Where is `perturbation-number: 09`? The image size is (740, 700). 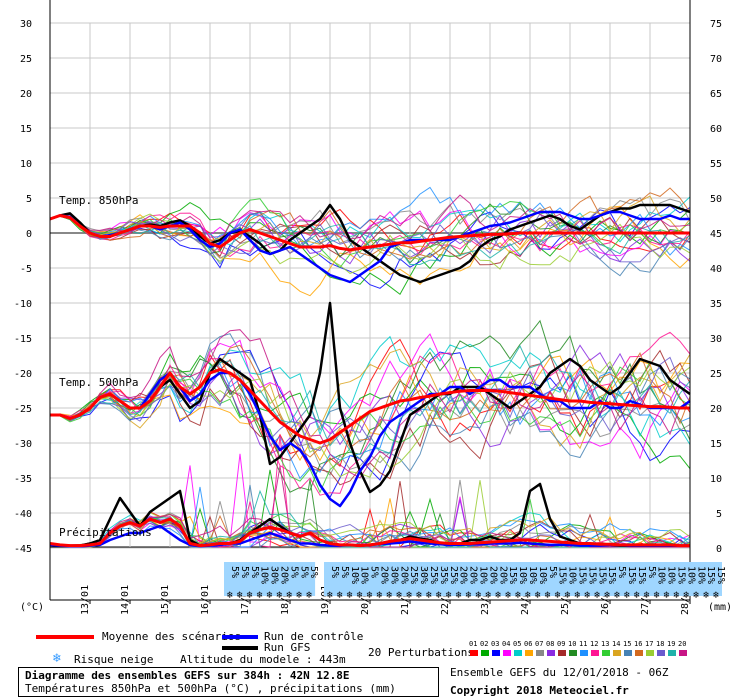 perturbation-number: 09 is located at coordinates (561, 644).